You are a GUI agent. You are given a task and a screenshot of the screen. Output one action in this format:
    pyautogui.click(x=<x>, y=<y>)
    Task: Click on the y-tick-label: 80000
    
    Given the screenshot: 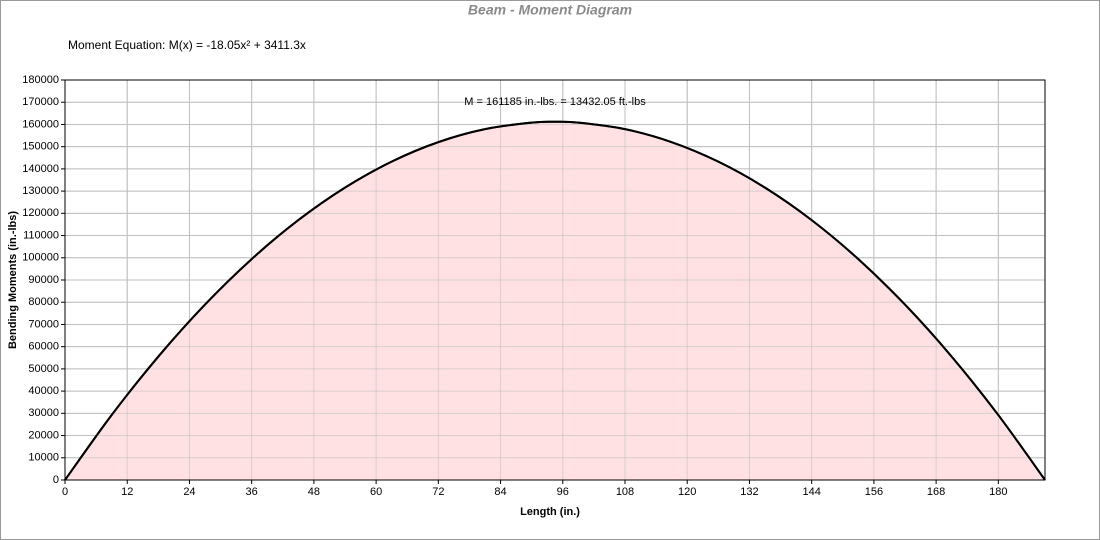 What is the action you would take?
    pyautogui.click(x=43, y=302)
    